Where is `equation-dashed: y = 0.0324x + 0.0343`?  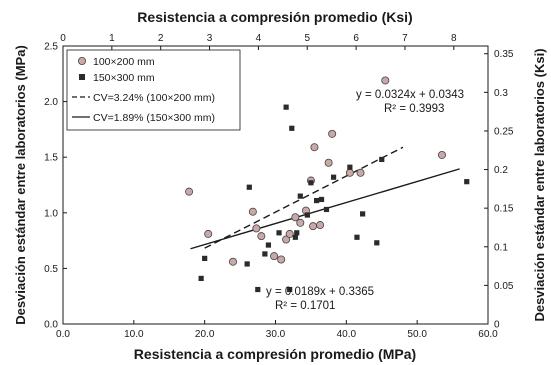 equation-dashed: y = 0.0324x + 0.0343 is located at coordinates (410, 95).